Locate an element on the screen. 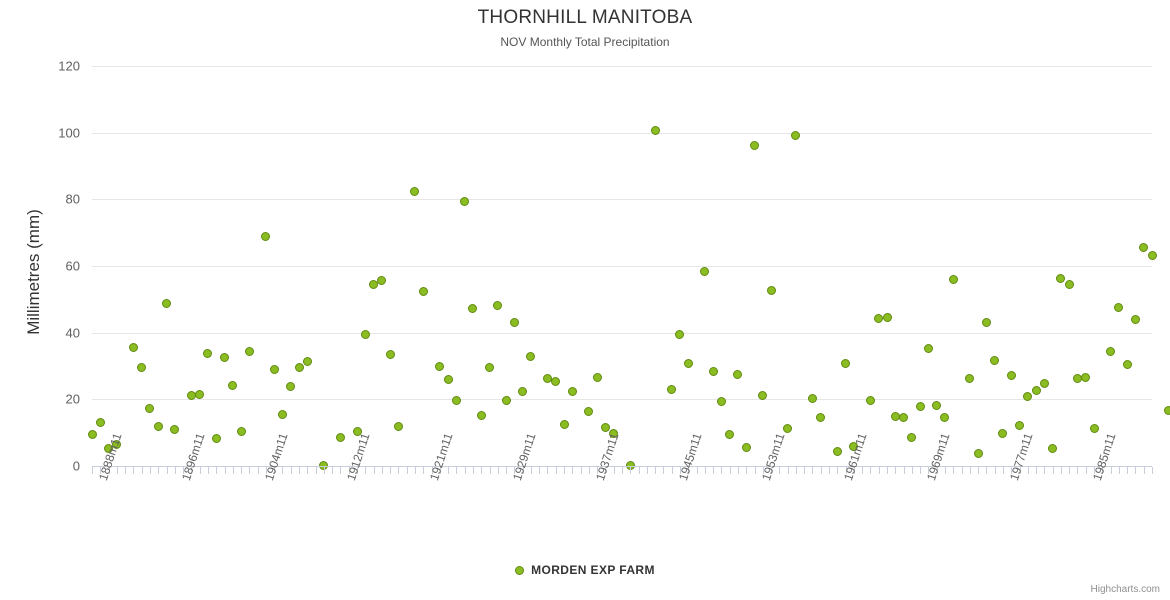  legend-item-morden-exp-farm: MORDEN EXP FARM is located at coordinates (585, 570).